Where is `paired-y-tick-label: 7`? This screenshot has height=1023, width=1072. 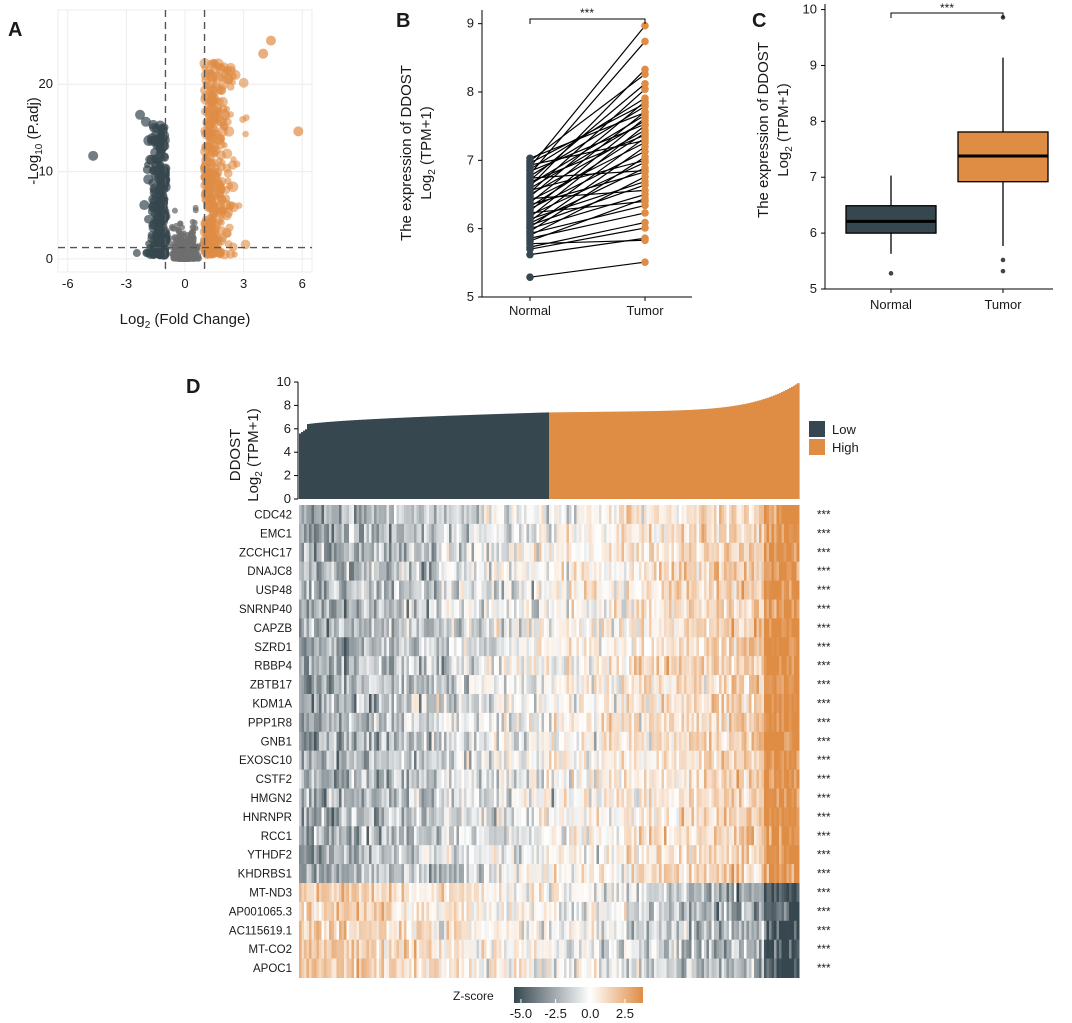
paired-y-tick-label: 7 is located at coordinates (470, 159).